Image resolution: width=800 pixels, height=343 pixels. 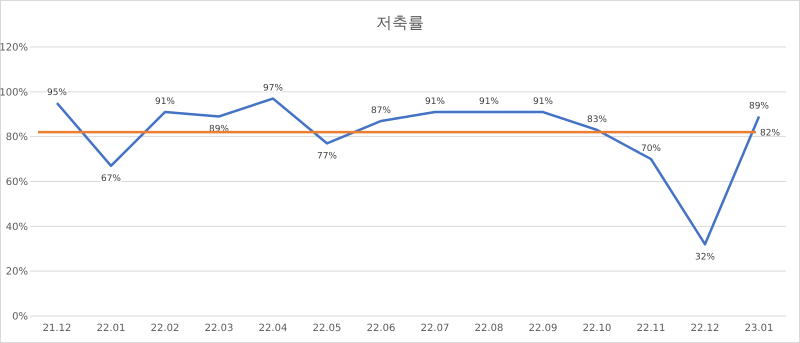 What do you see at coordinates (759, 328) in the screenshot?
I see `xtick: 23.01` at bounding box center [759, 328].